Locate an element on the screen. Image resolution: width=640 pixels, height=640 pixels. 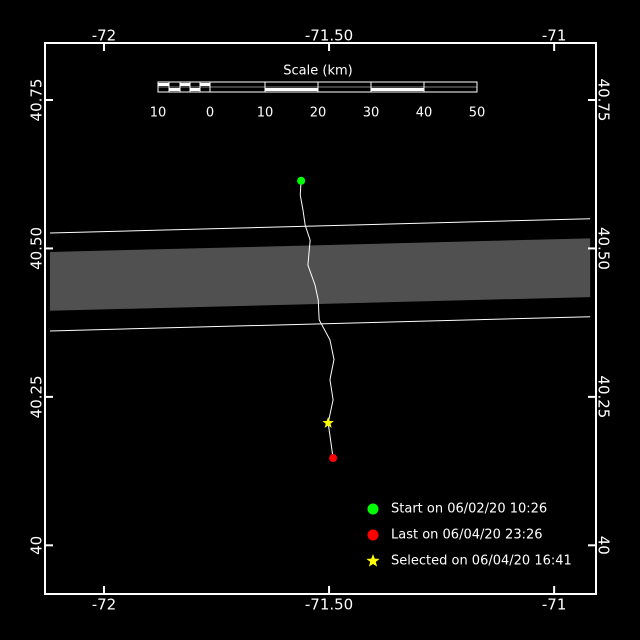
scale-label: 30 is located at coordinates (371, 113).